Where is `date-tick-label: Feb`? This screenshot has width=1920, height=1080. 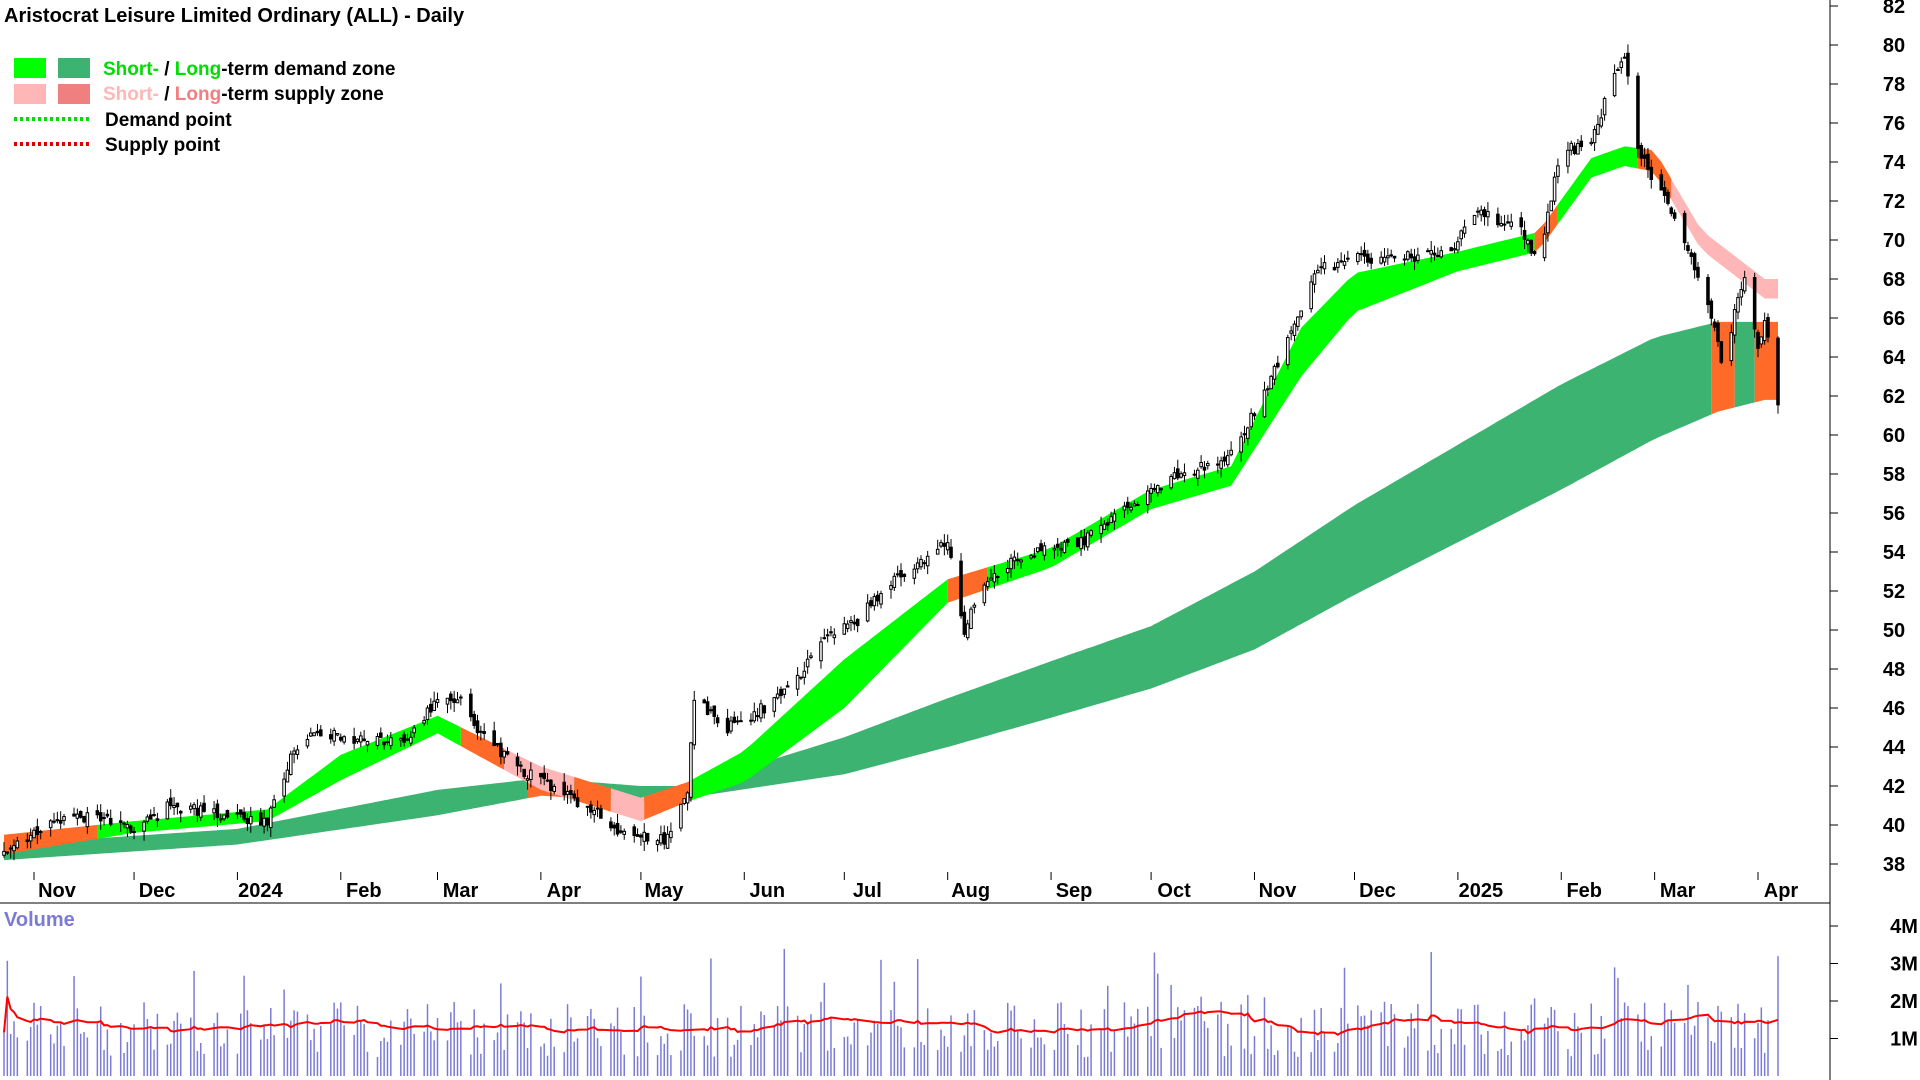 date-tick-label: Feb is located at coordinates (364, 891).